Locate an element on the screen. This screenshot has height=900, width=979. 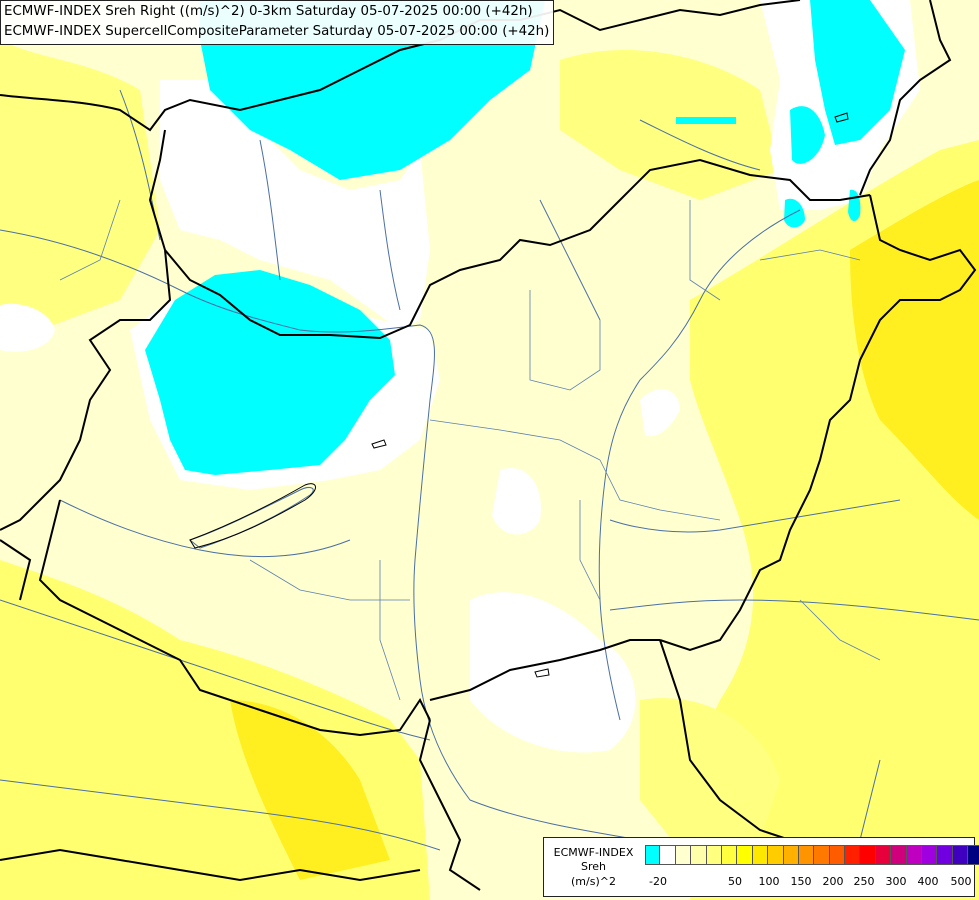
border-ukraine-romania is located at coordinates (905, 98).